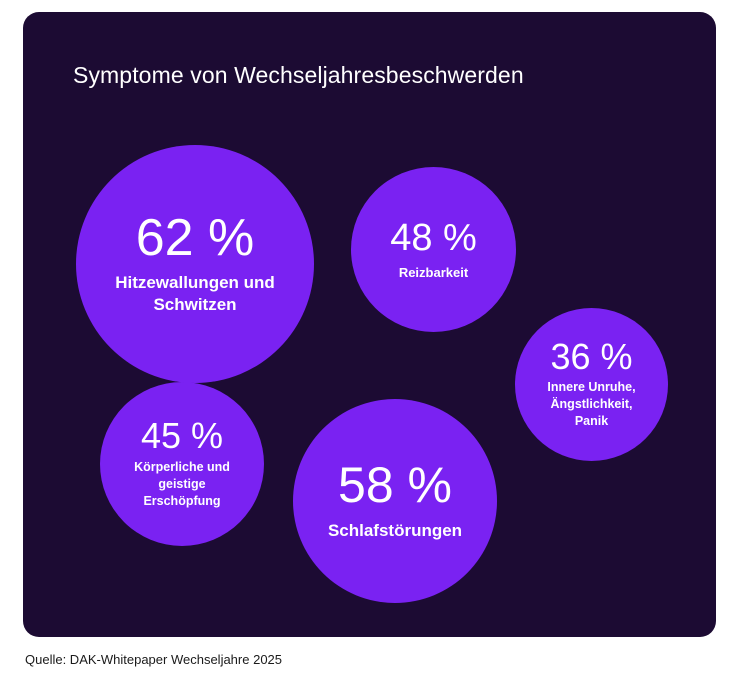  Describe the element at coordinates (433, 237) in the screenshot. I see `bubble-value: 48 %` at that location.